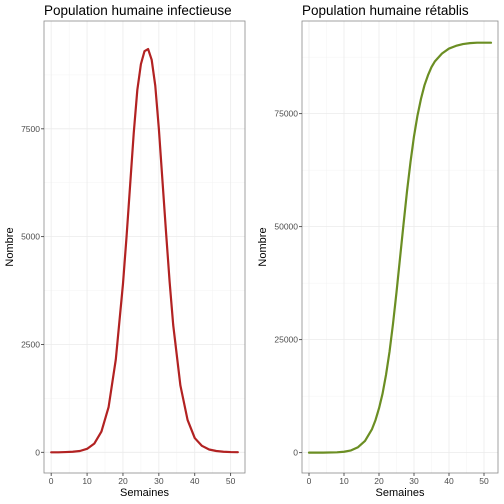 The width and height of the screenshot is (504, 504). What do you see at coordinates (138, 10) in the screenshot?
I see `infectious-chart-title: Population humaine infectieuse` at bounding box center [138, 10].